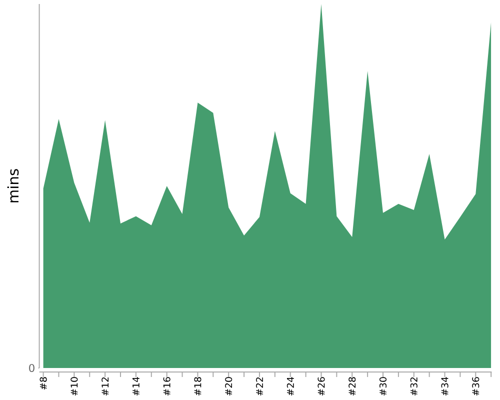 This screenshot has height=400, width=500. Describe the element at coordinates (31, 368) in the screenshot. I see `text: 0` at that location.